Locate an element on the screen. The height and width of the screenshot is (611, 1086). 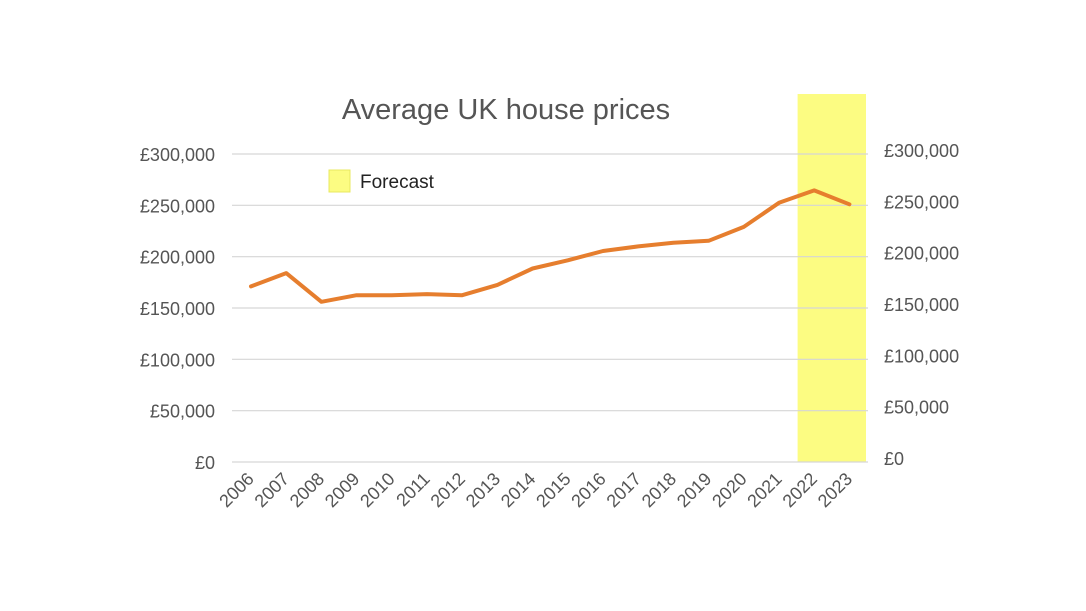
y-tick-label-left: £300,000 is located at coordinates (177, 155).